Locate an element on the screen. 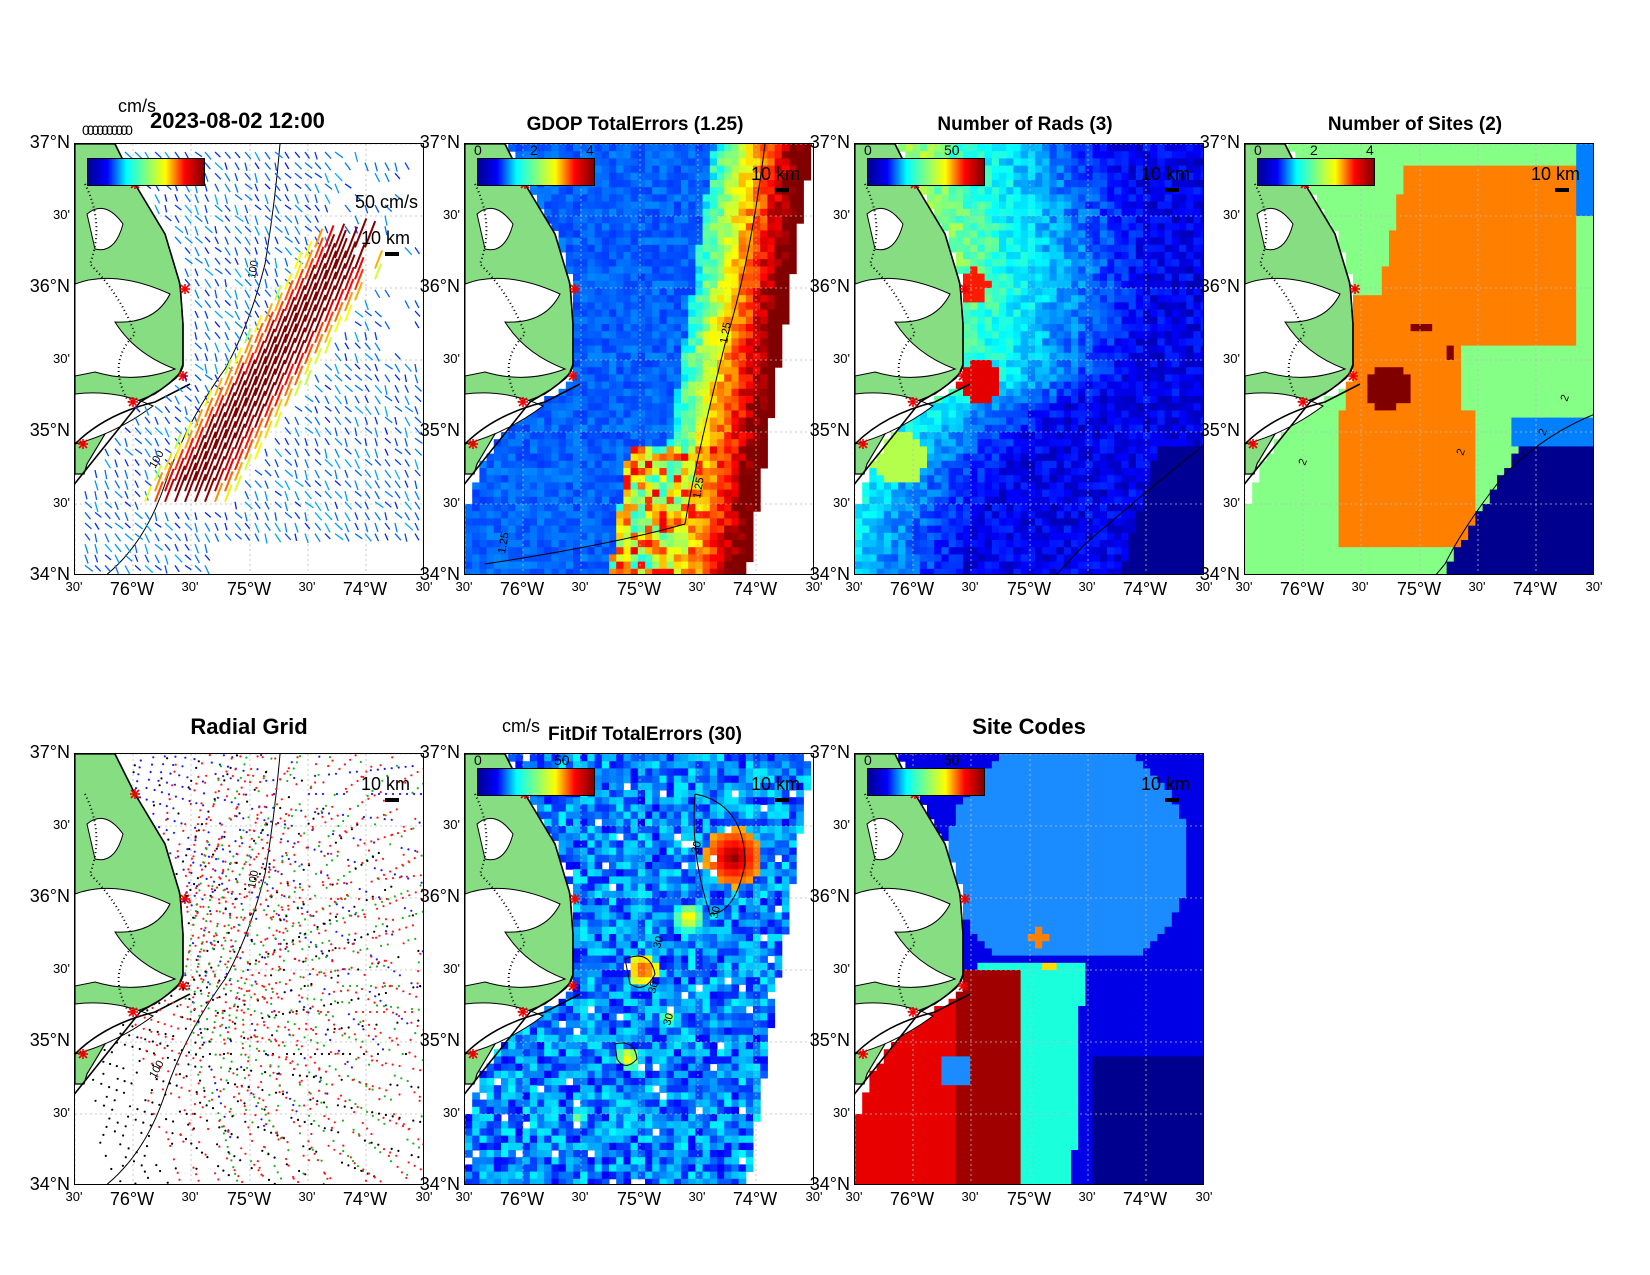 The height and width of the screenshot is (1275, 1650). coastline is located at coordinates (133, 414).